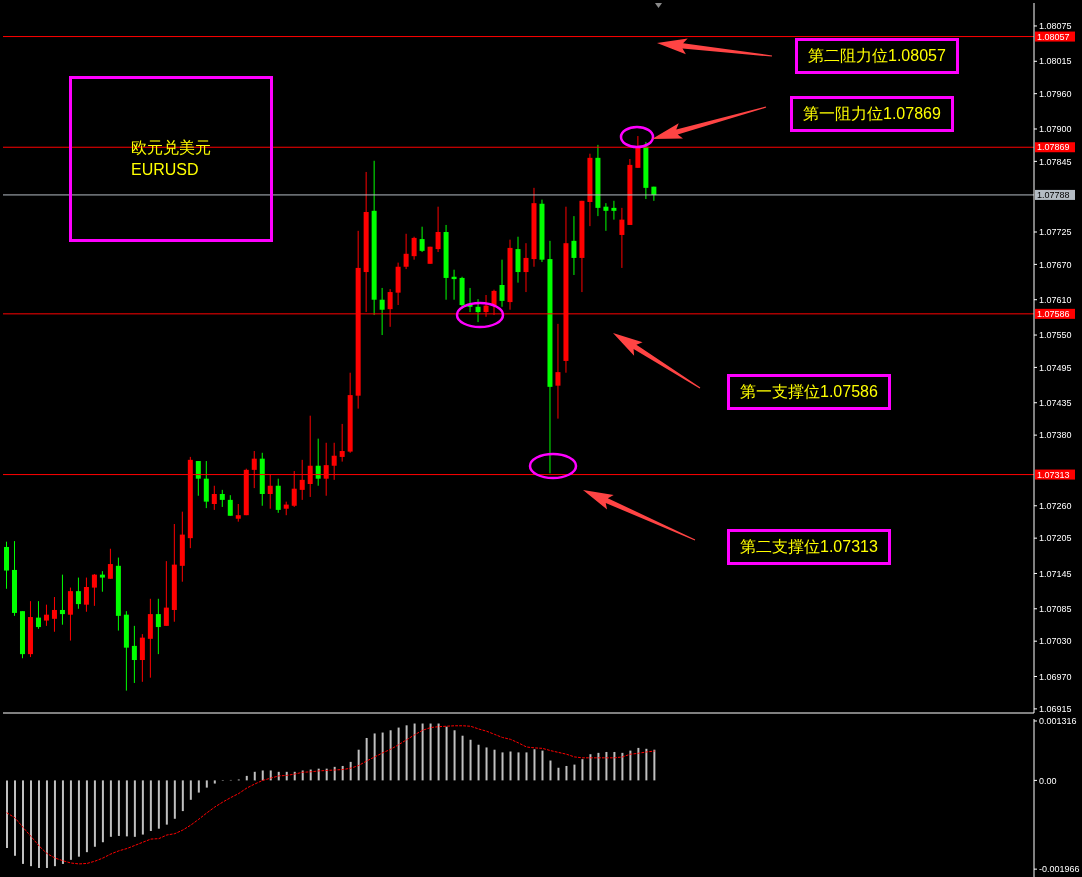 The width and height of the screenshot is (1082, 877). Describe the element at coordinates (1055, 93) in the screenshot. I see `y-tick-label: 1.07960` at that location.